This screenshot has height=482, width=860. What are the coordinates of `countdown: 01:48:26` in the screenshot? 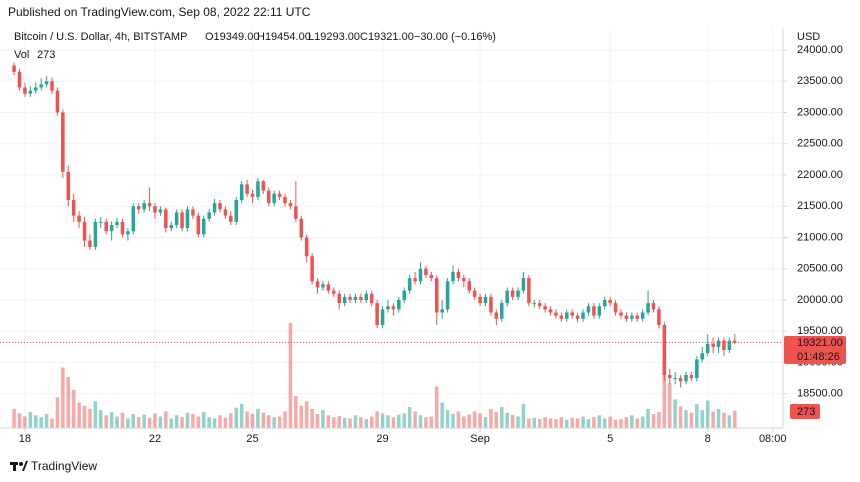 It's located at (818, 357).